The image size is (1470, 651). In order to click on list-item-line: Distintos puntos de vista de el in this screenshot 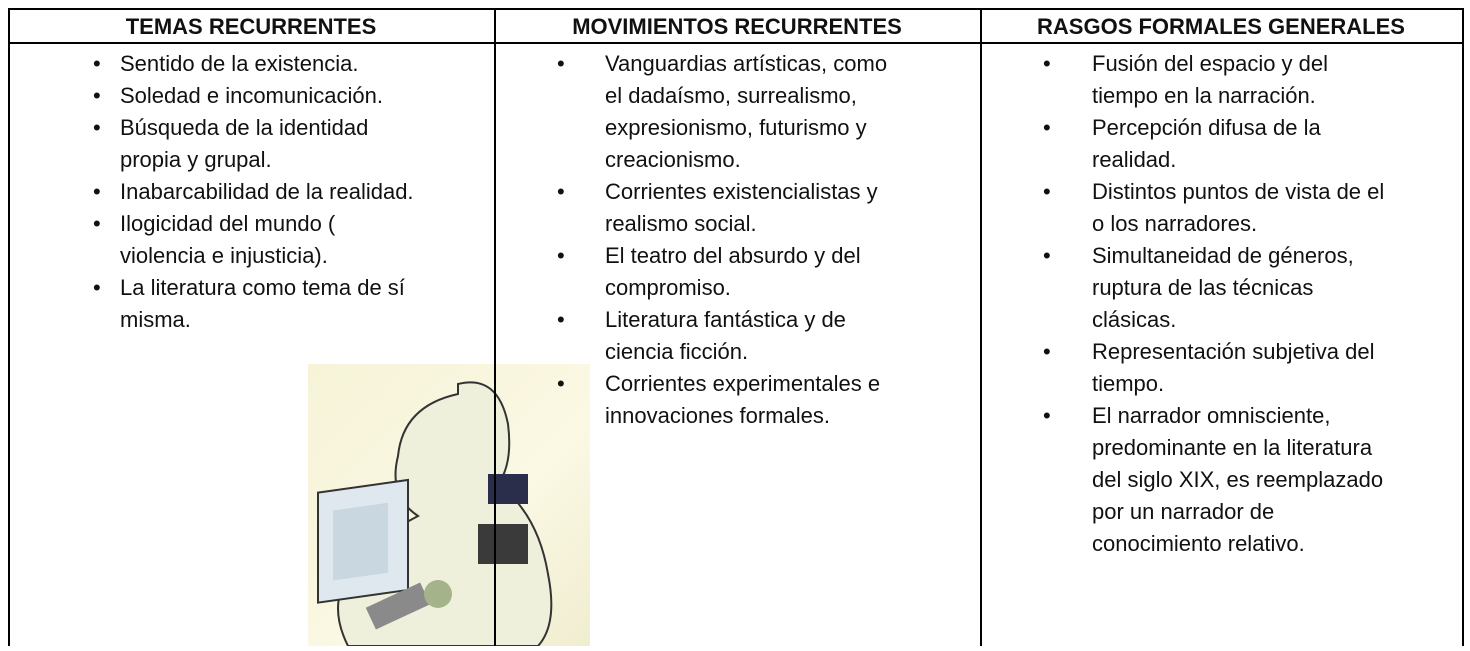, I will do `click(1238, 191)`.